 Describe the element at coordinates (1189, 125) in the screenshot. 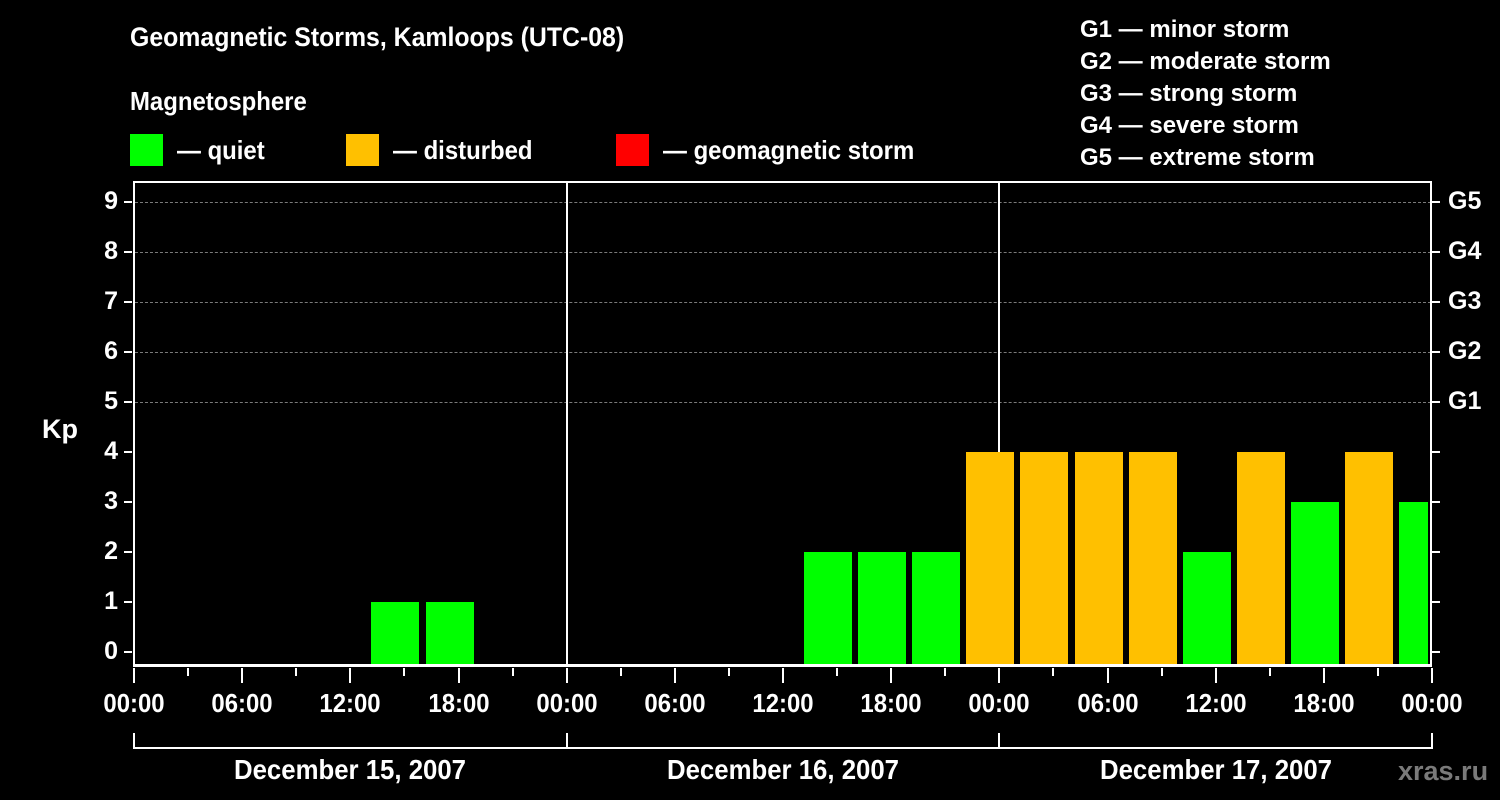

I see `storm-scale-g4: G4 — severe storm` at that location.